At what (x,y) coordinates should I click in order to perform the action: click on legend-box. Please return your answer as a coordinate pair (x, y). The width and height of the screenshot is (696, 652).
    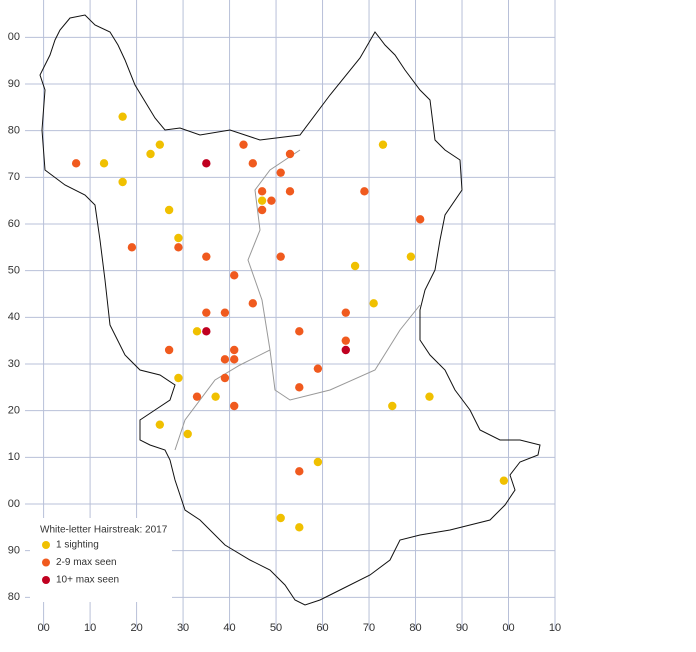
    Looking at the image, I should click on (101, 560).